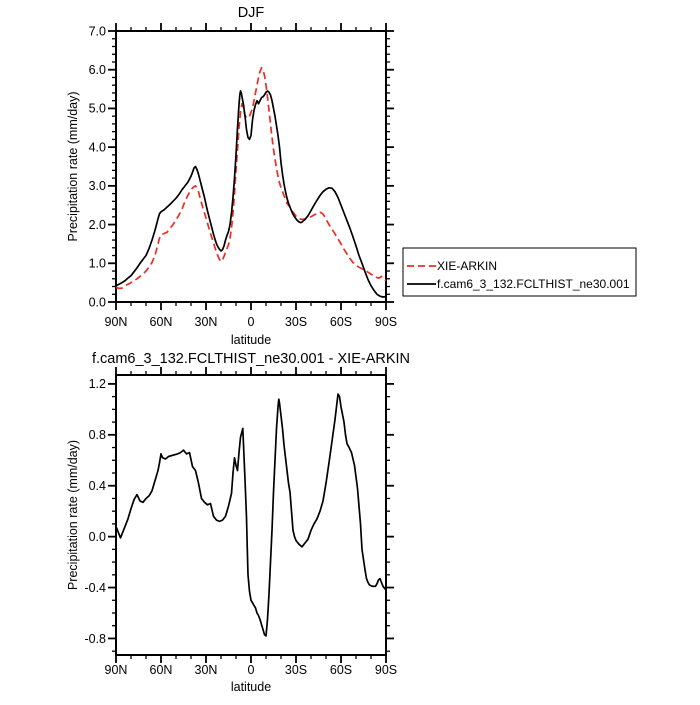  Describe the element at coordinates (251, 670) in the screenshot. I see `chart1-x-tick-label: 0` at that location.